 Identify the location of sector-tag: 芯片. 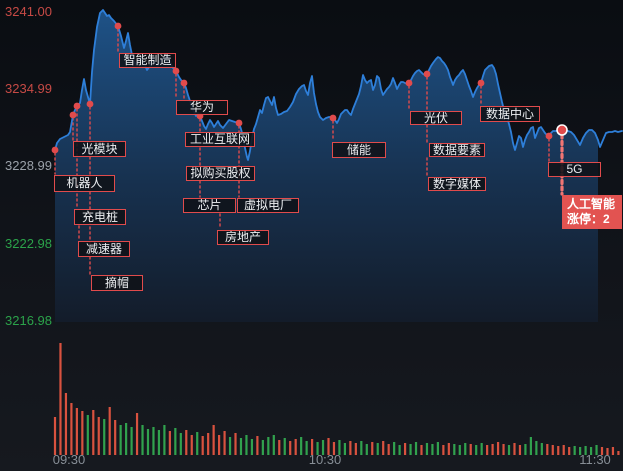
(209, 205).